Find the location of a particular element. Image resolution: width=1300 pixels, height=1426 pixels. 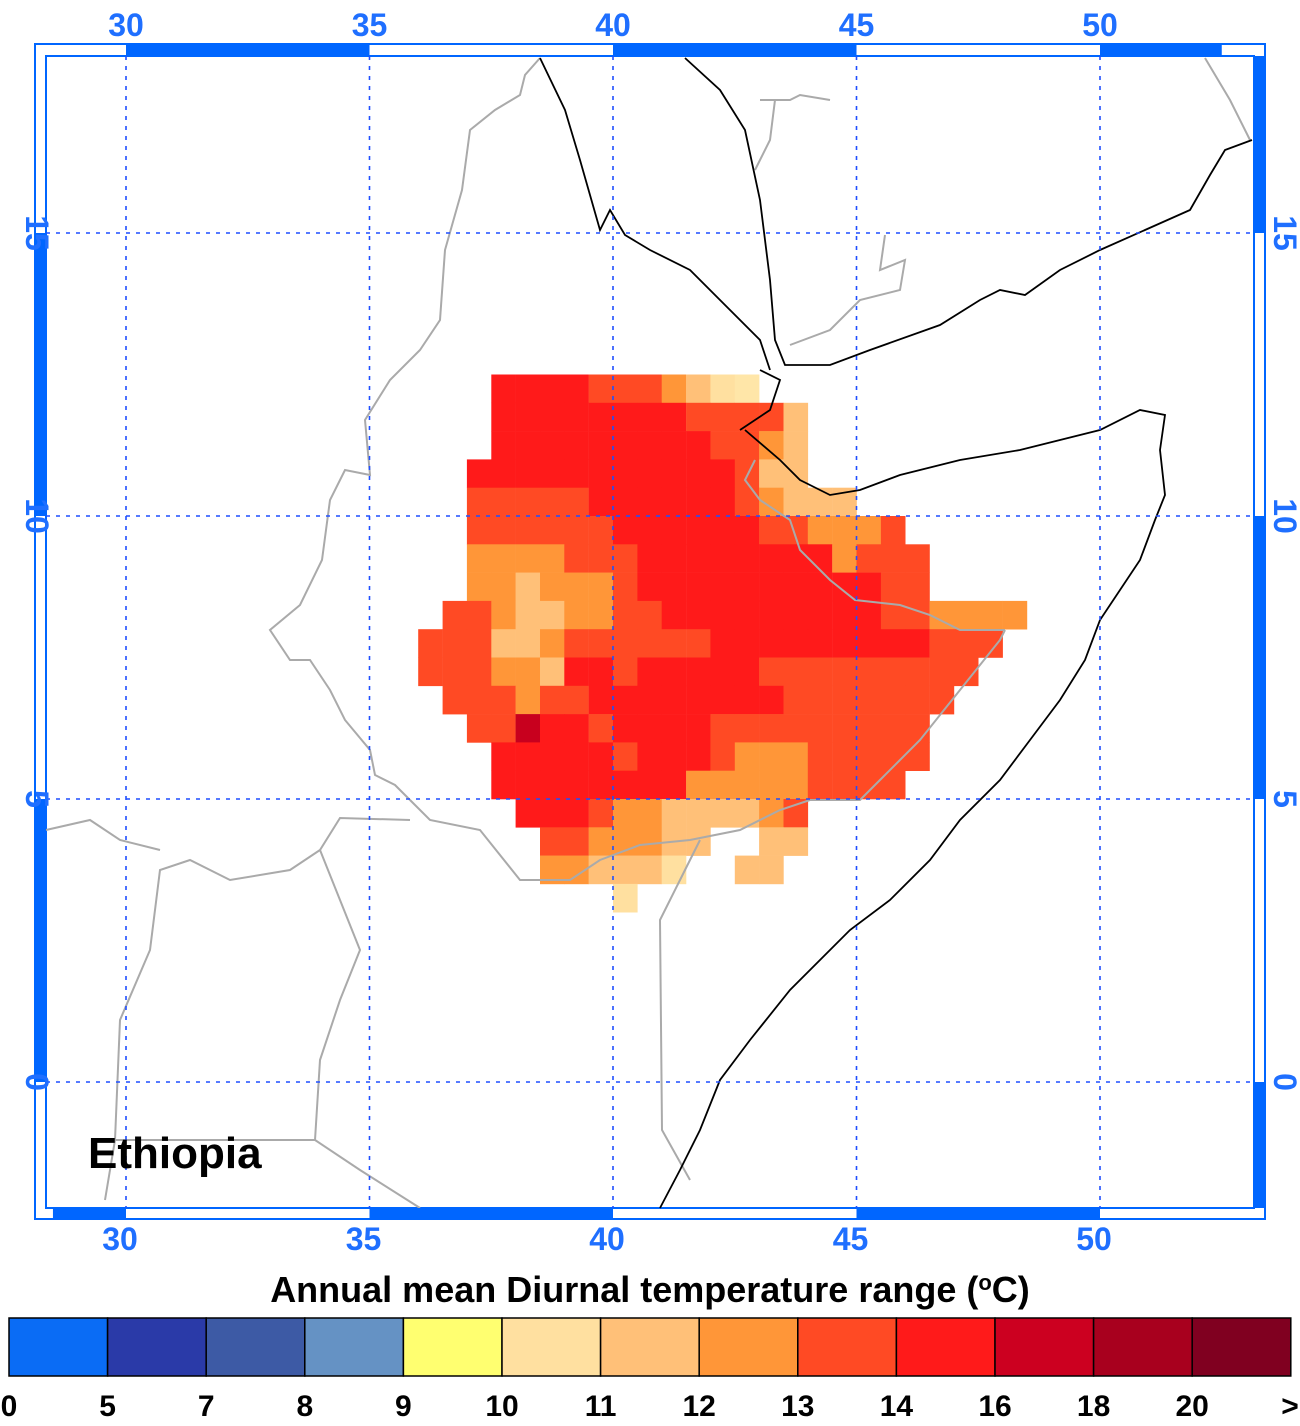

uganda-kenya-border is located at coordinates (338, 995).